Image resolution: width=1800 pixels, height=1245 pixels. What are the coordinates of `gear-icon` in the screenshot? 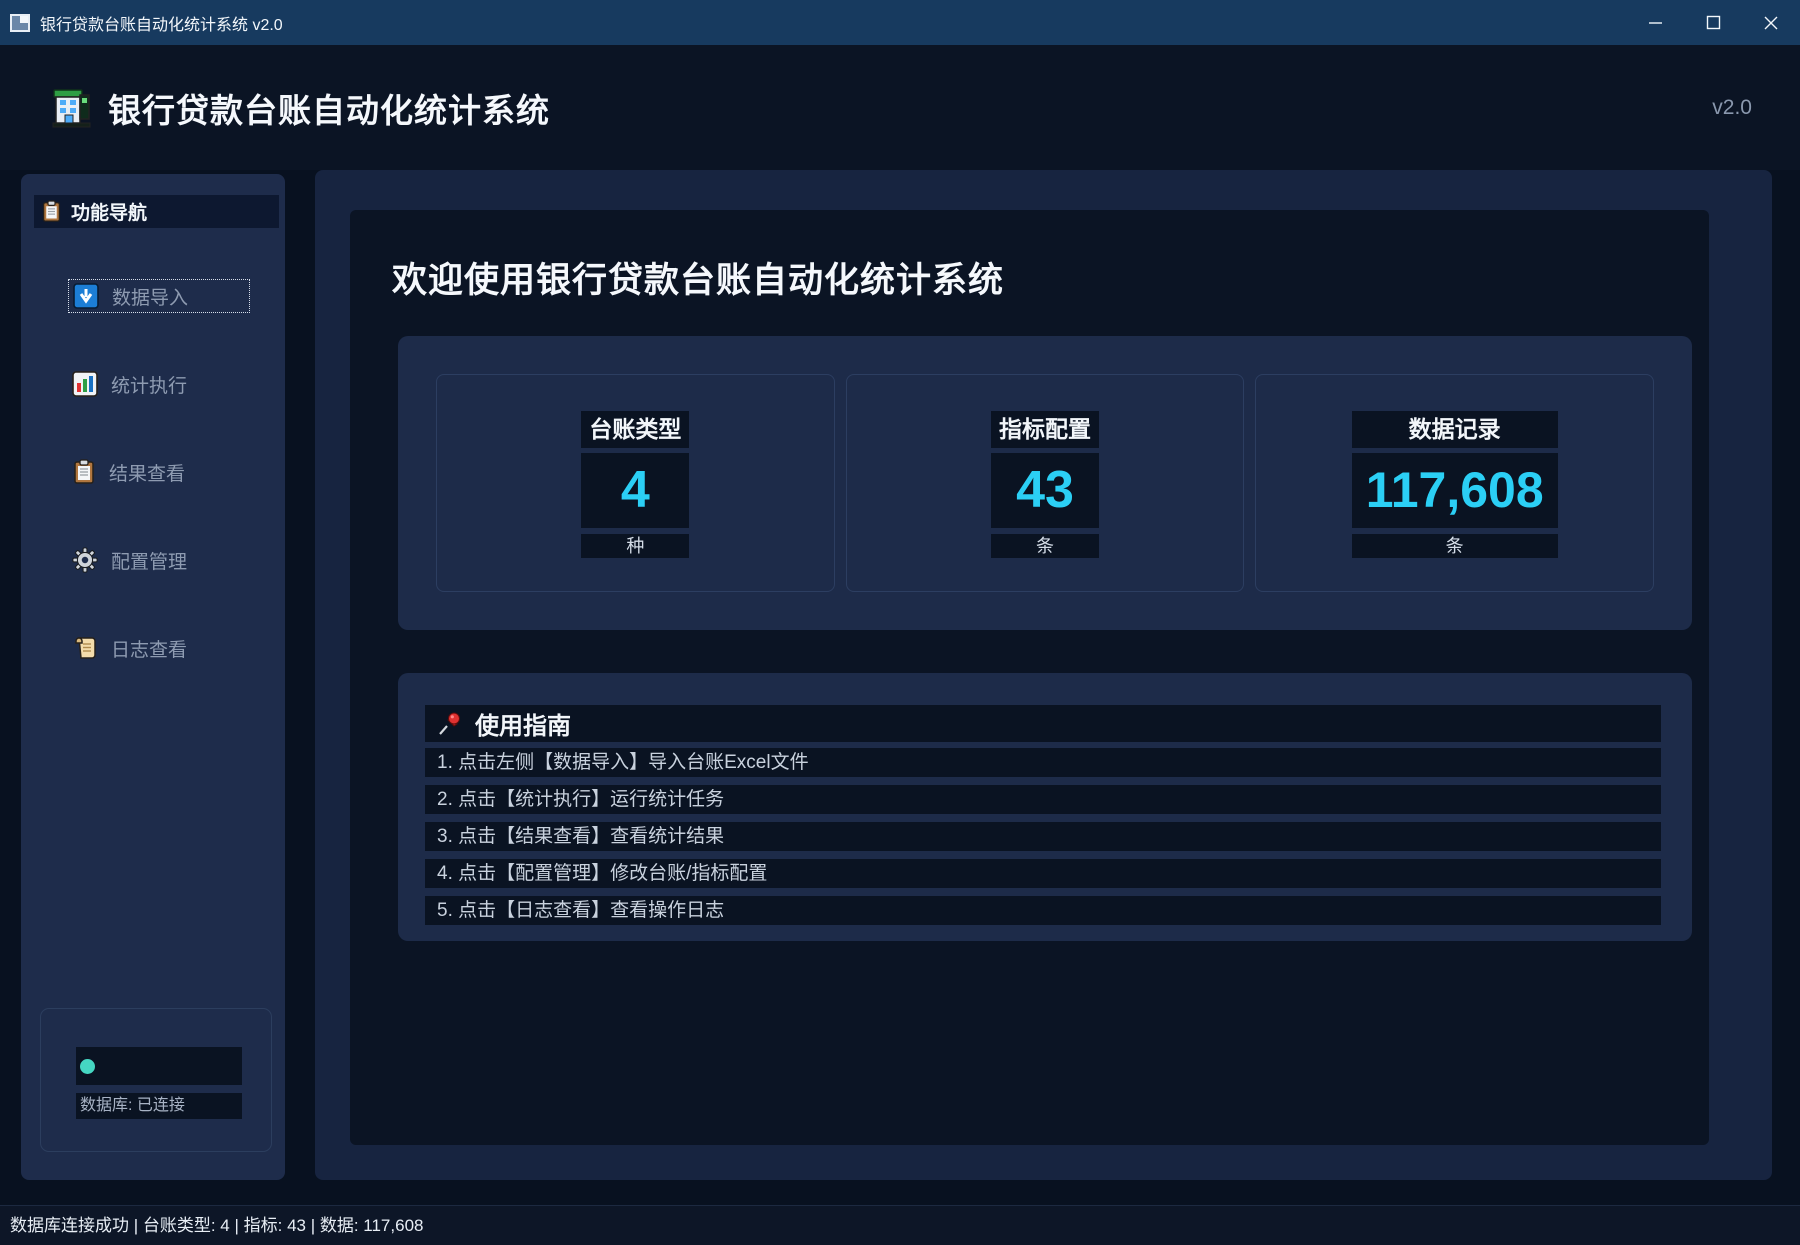 It's located at (85, 560).